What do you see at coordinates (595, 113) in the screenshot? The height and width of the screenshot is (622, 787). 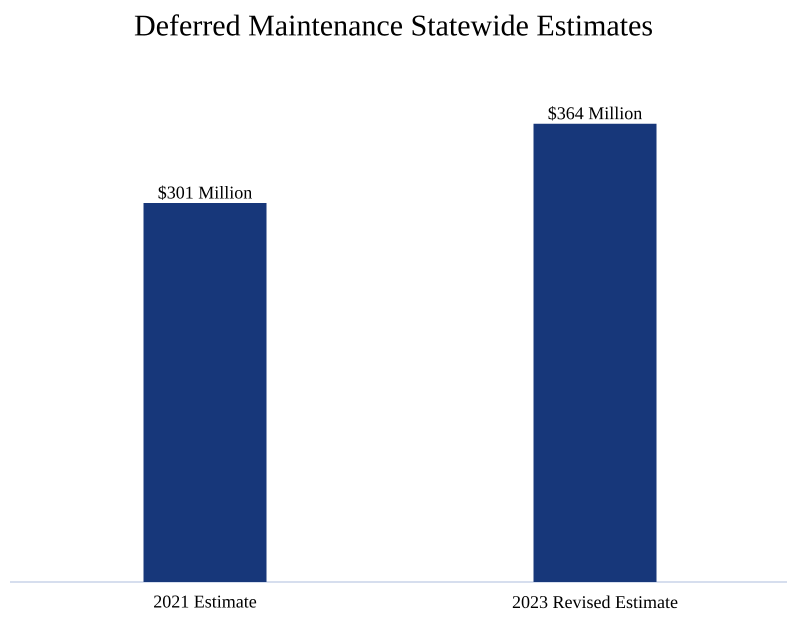 I see `data-label: $364 Million` at bounding box center [595, 113].